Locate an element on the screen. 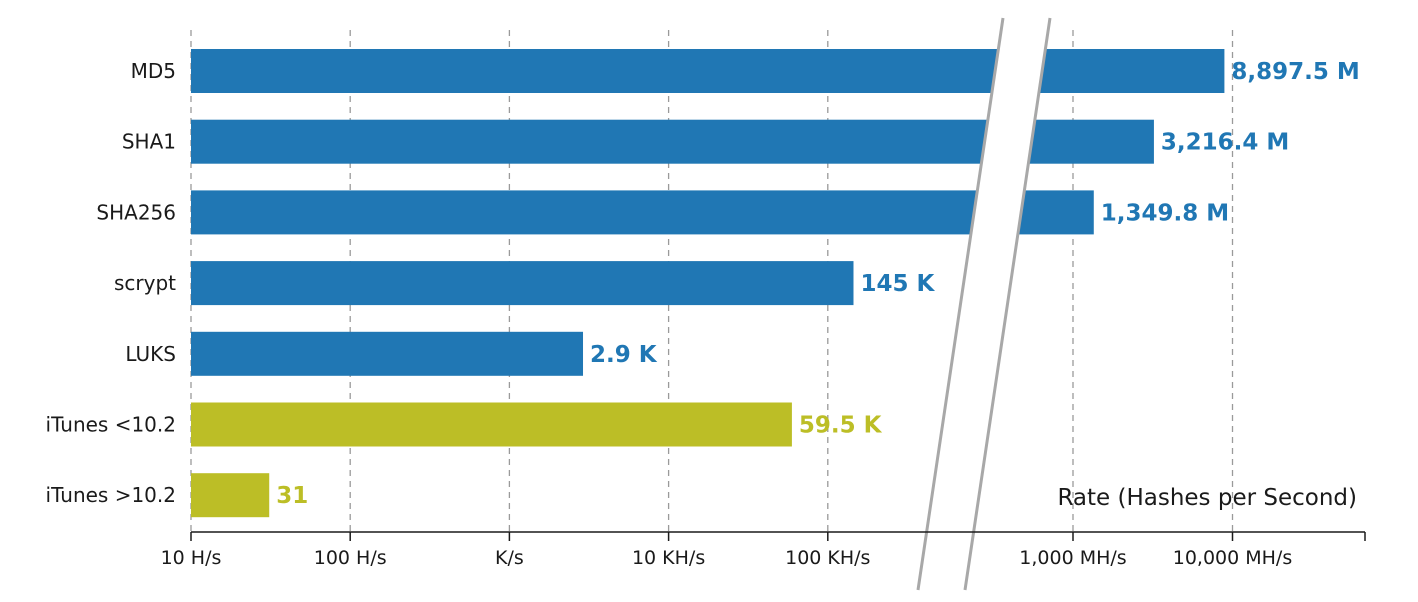 This screenshot has height=602, width=1418. category-label: scrypt is located at coordinates (145, 283).